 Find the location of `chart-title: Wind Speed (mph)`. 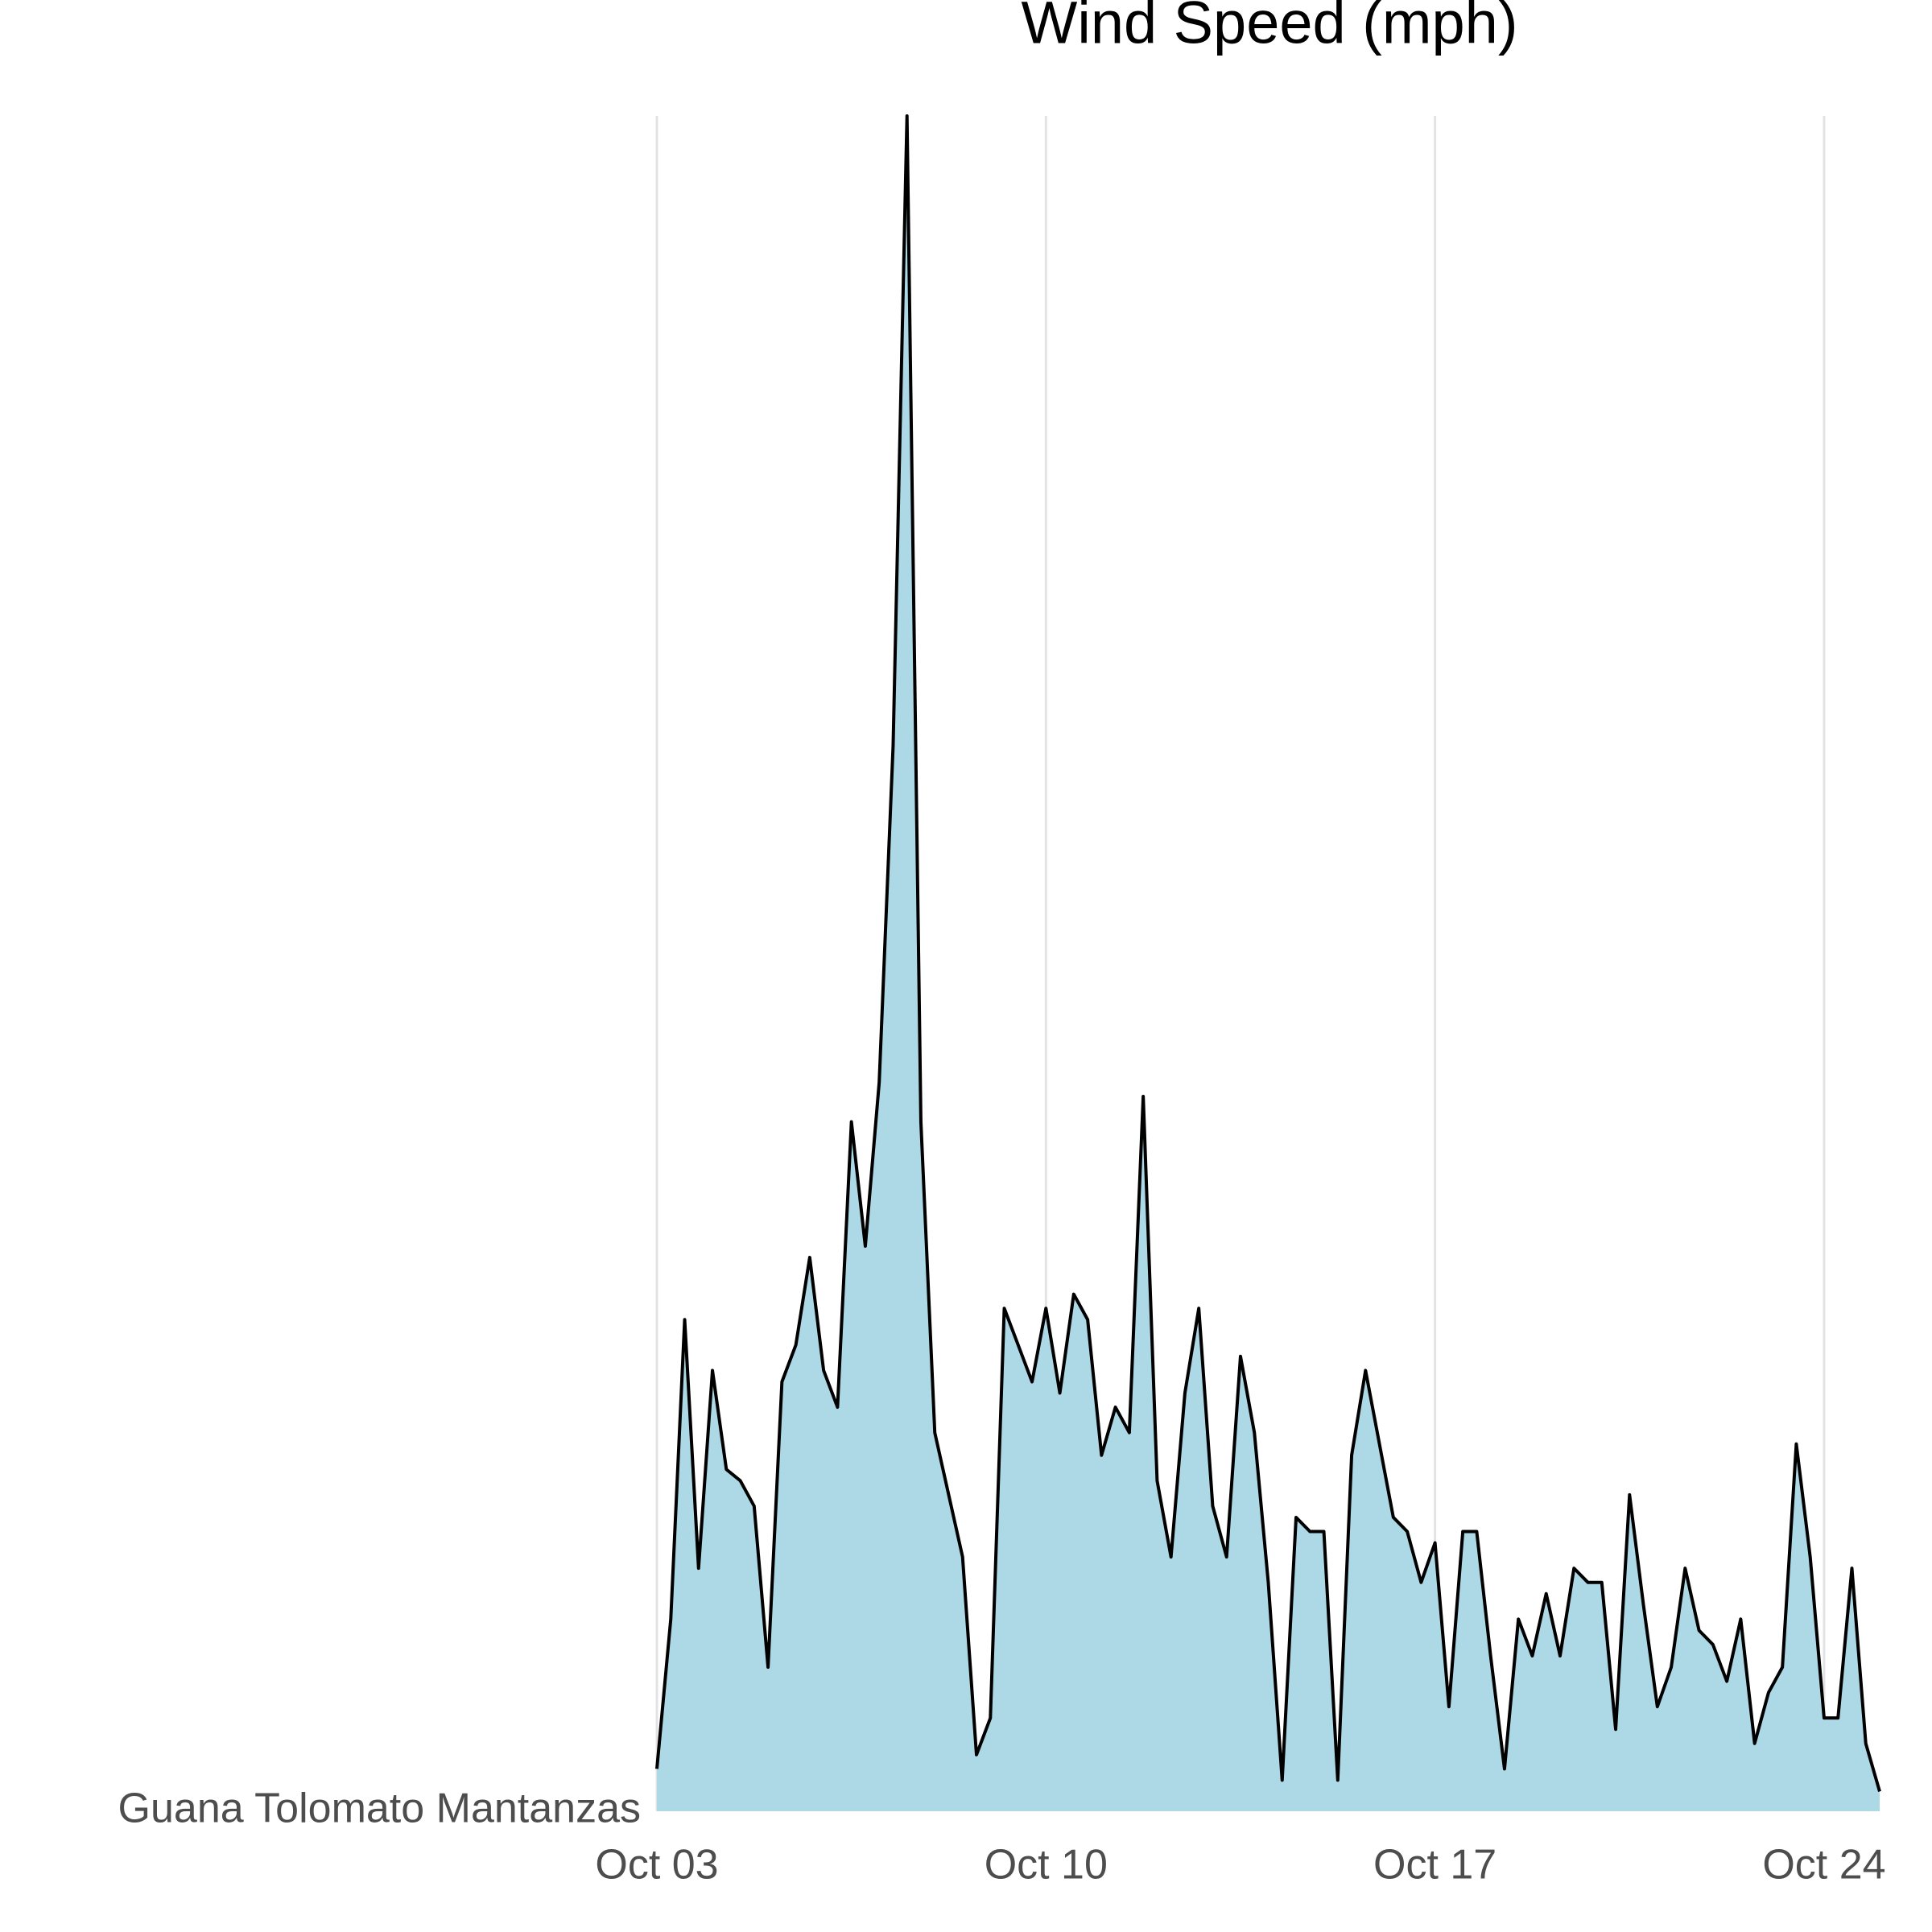

chart-title: Wind Speed (mph) is located at coordinates (1270, 28).